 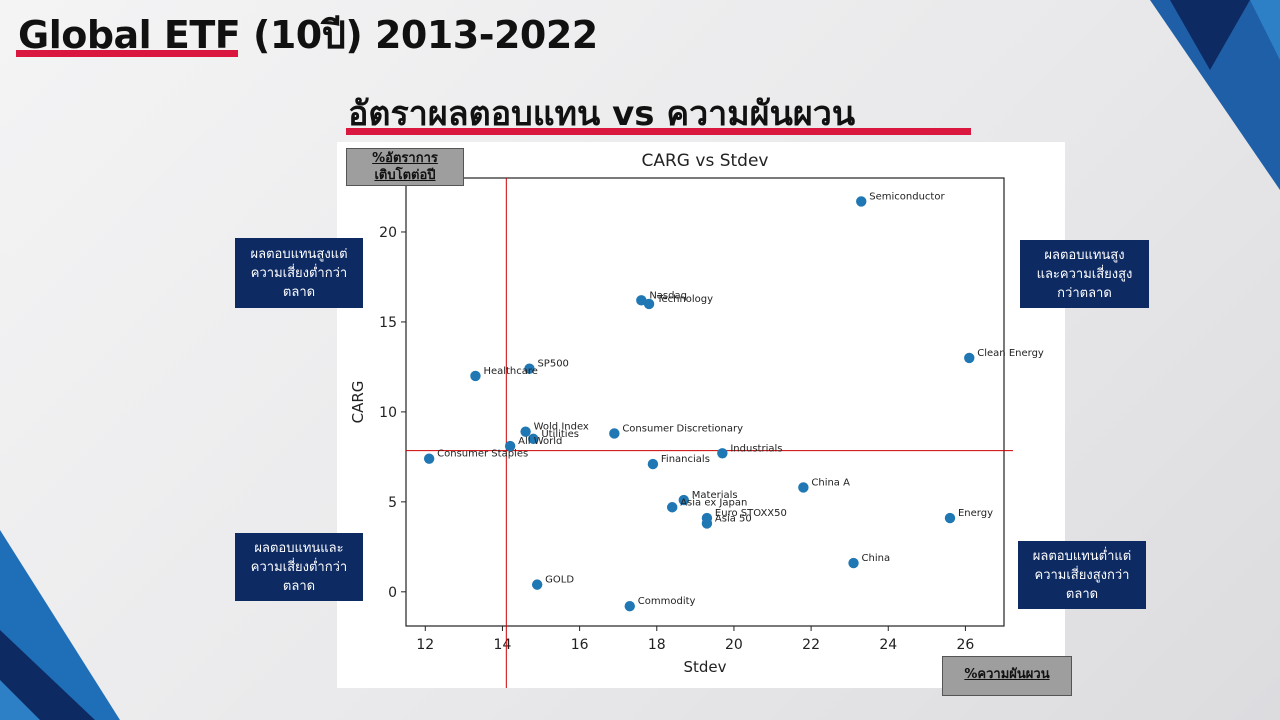 I want to click on data-point-label: China A, so click(x=830, y=482).